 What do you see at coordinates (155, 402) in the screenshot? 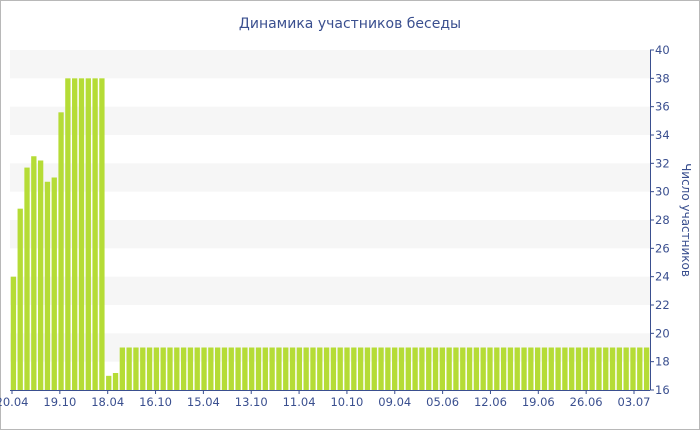
I see `x-tick-label: 16.10` at bounding box center [155, 402].